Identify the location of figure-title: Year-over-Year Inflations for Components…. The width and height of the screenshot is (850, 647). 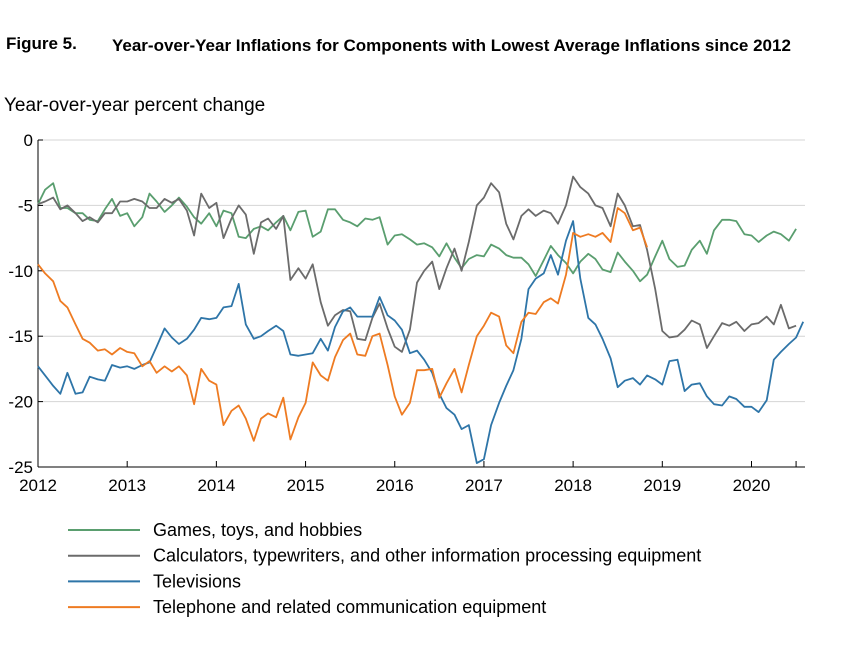
(451, 45).